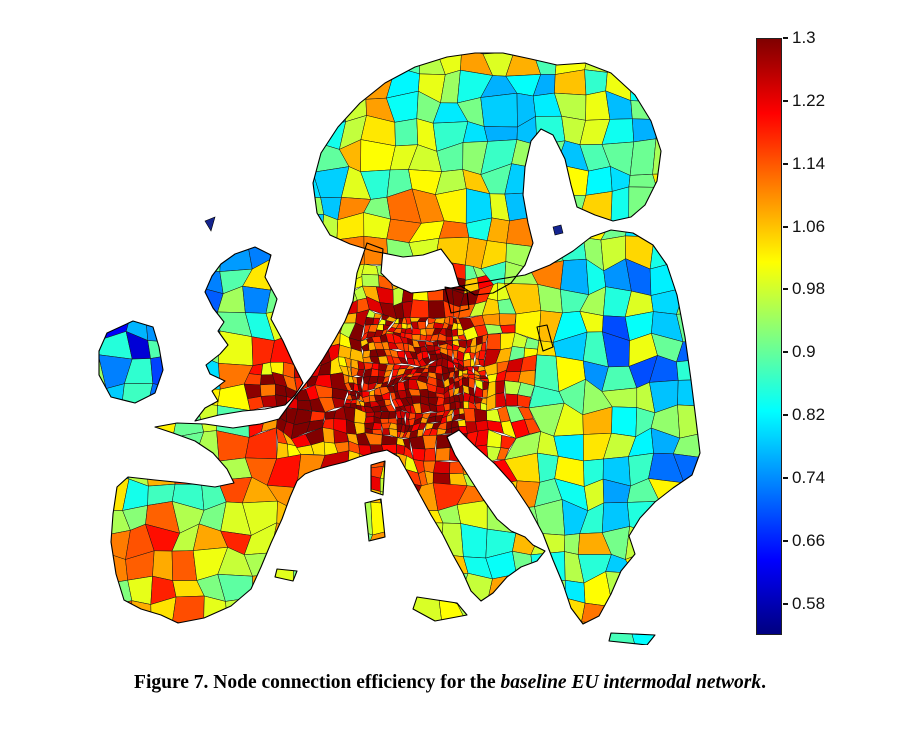 The image size is (900, 743). I want to click on caption-text-suffix: ., so click(763, 682).